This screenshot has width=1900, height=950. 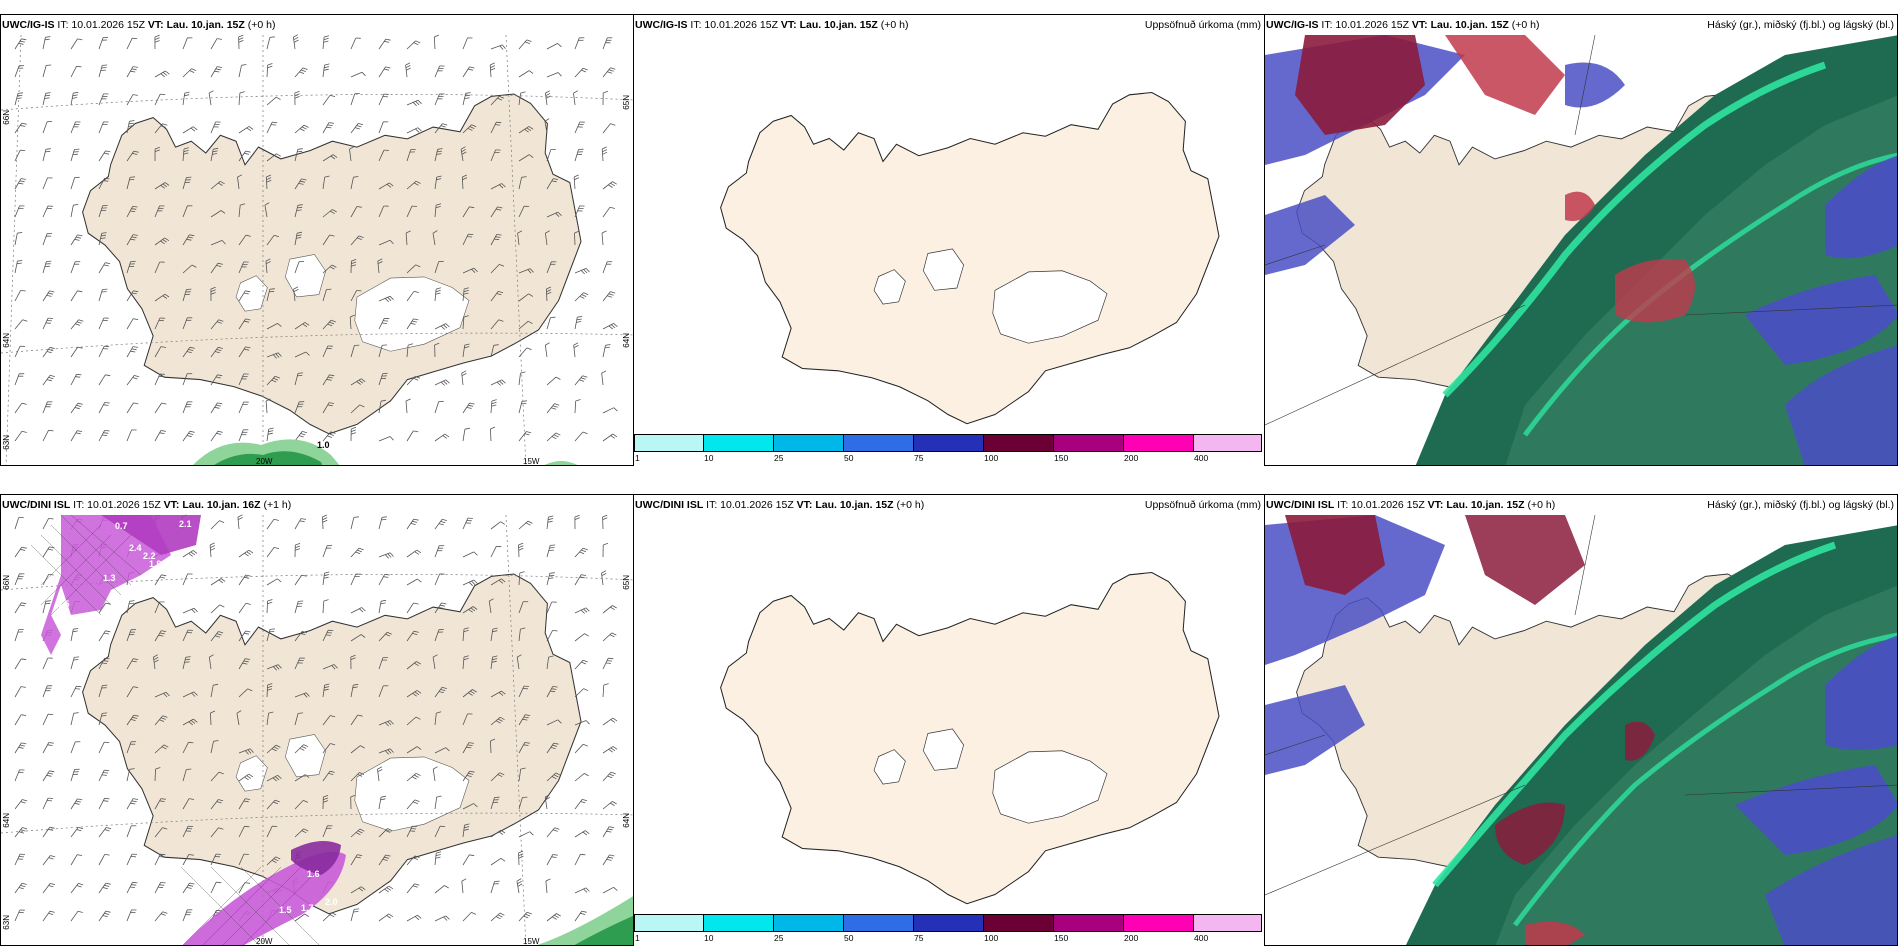 What do you see at coordinates (1435, 505) in the screenshot?
I see `valid-label: VT:` at bounding box center [1435, 505].